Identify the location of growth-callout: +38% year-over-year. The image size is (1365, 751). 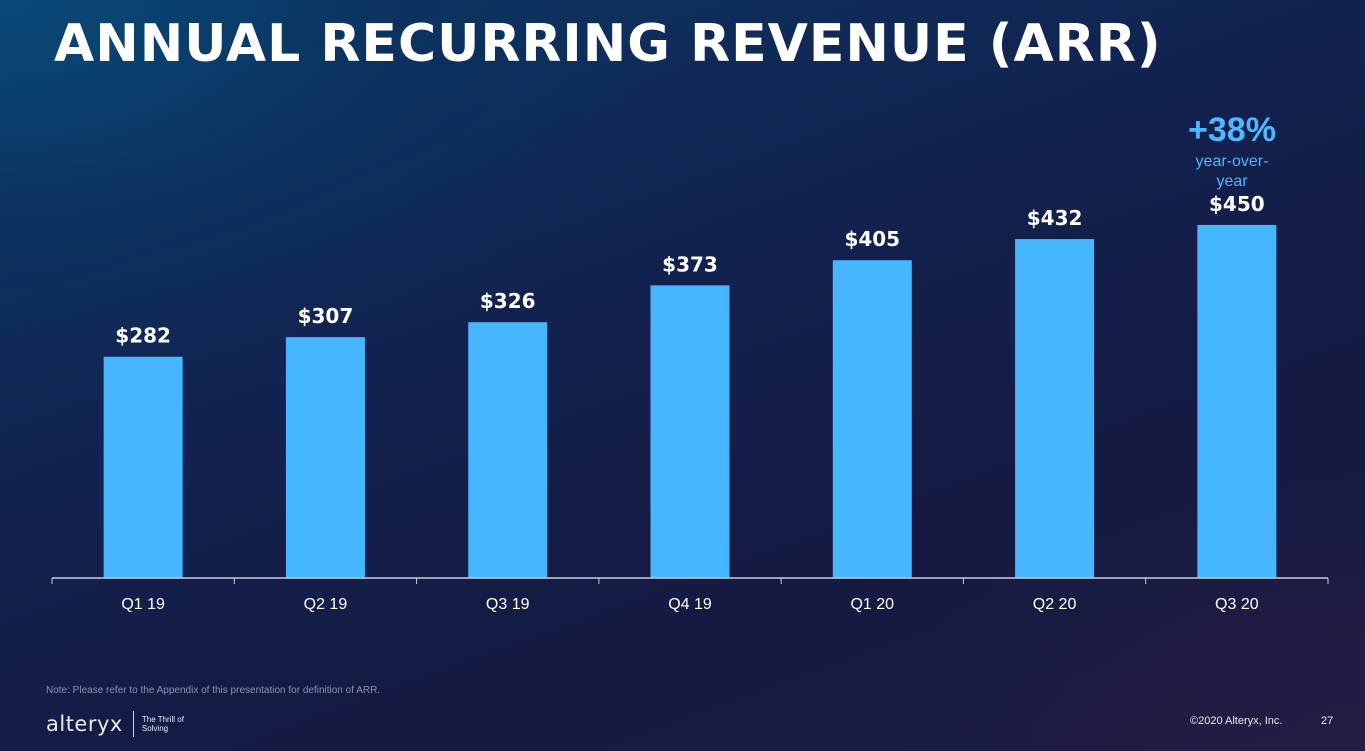
(1232, 151).